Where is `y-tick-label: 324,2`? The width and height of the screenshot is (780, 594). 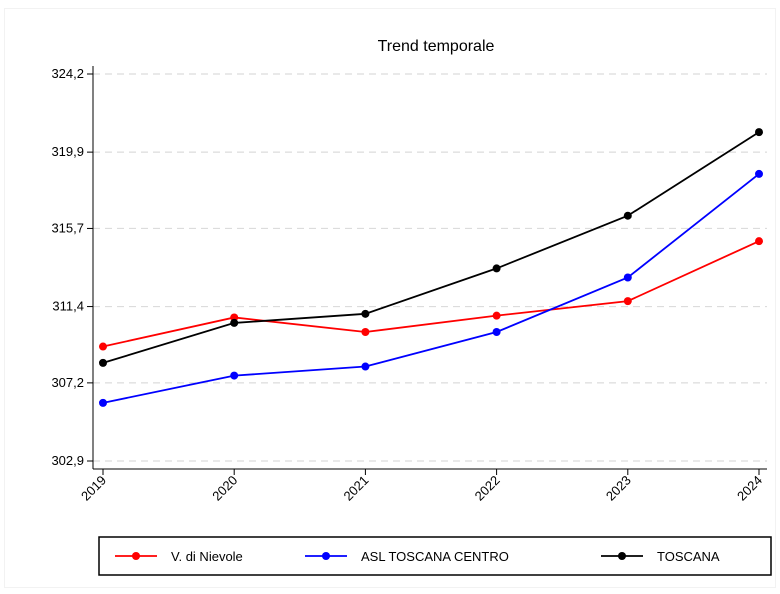
y-tick-label: 324,2 is located at coordinates (67, 73).